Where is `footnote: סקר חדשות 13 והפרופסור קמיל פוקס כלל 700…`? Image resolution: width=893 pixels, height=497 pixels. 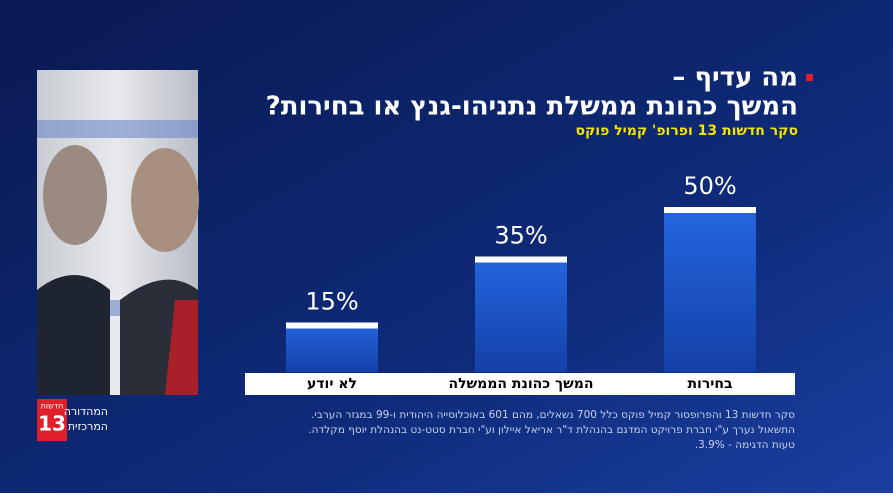 footnote: סקר חדשות 13 והפרופסור קמיל פוקס כלל 700… is located at coordinates (553, 415).